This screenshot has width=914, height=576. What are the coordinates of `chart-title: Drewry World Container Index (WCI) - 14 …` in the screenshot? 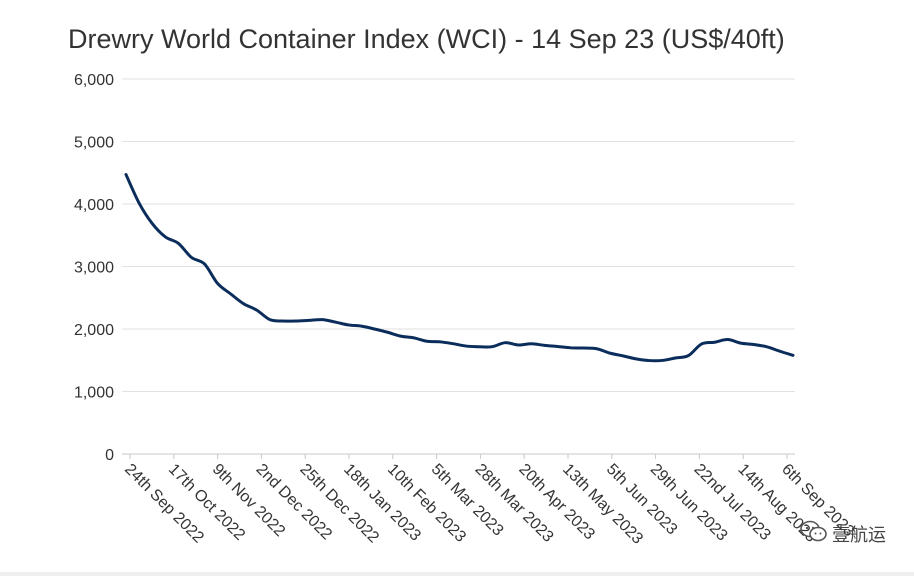 It's located at (426, 39).